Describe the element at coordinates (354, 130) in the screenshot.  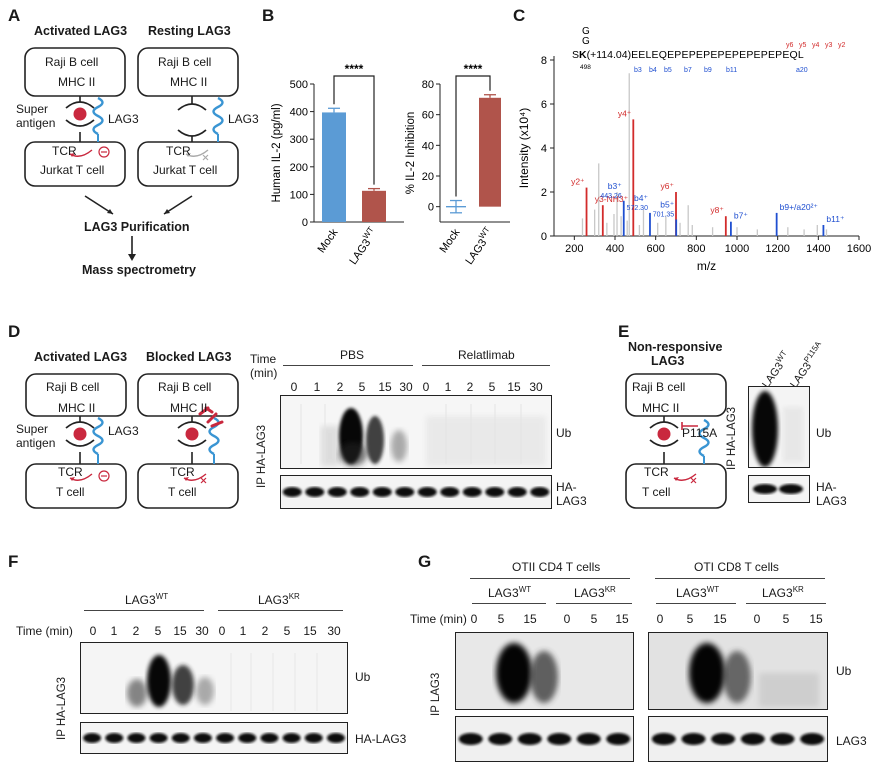
I see `b0-sig-bracket` at that location.